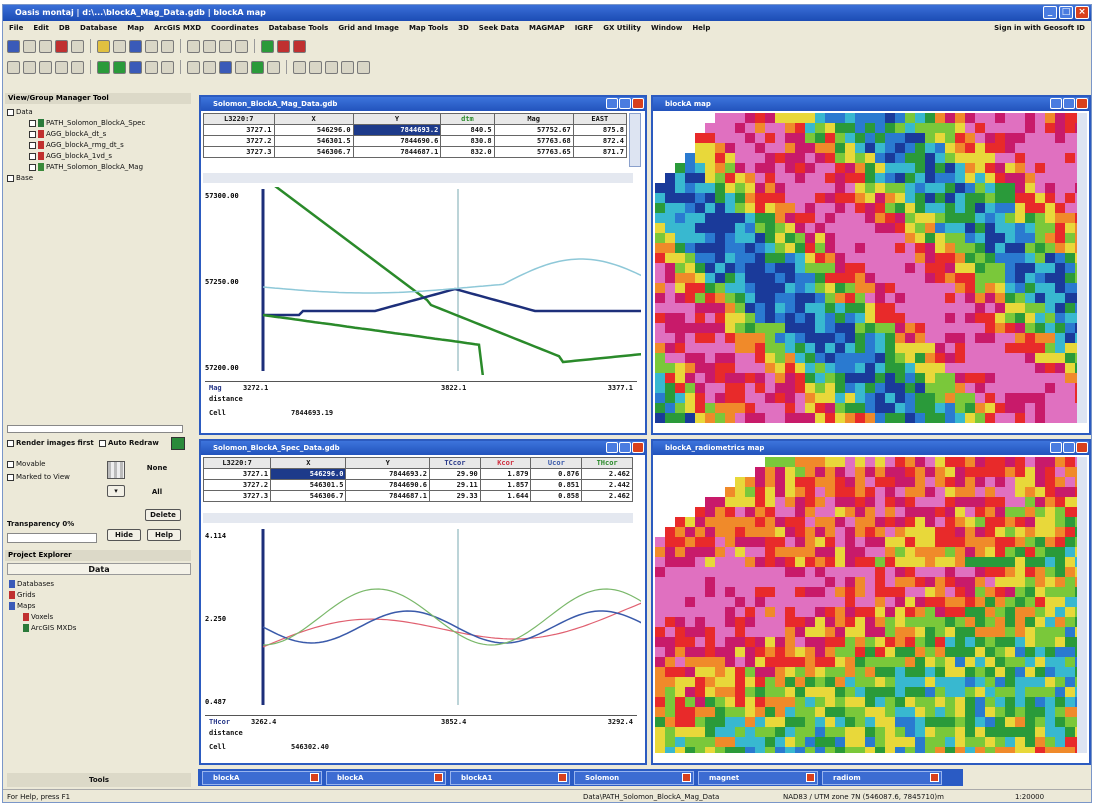 This screenshot has height=805, width=1095. I want to click on table-cell: 840.5, so click(467, 130).